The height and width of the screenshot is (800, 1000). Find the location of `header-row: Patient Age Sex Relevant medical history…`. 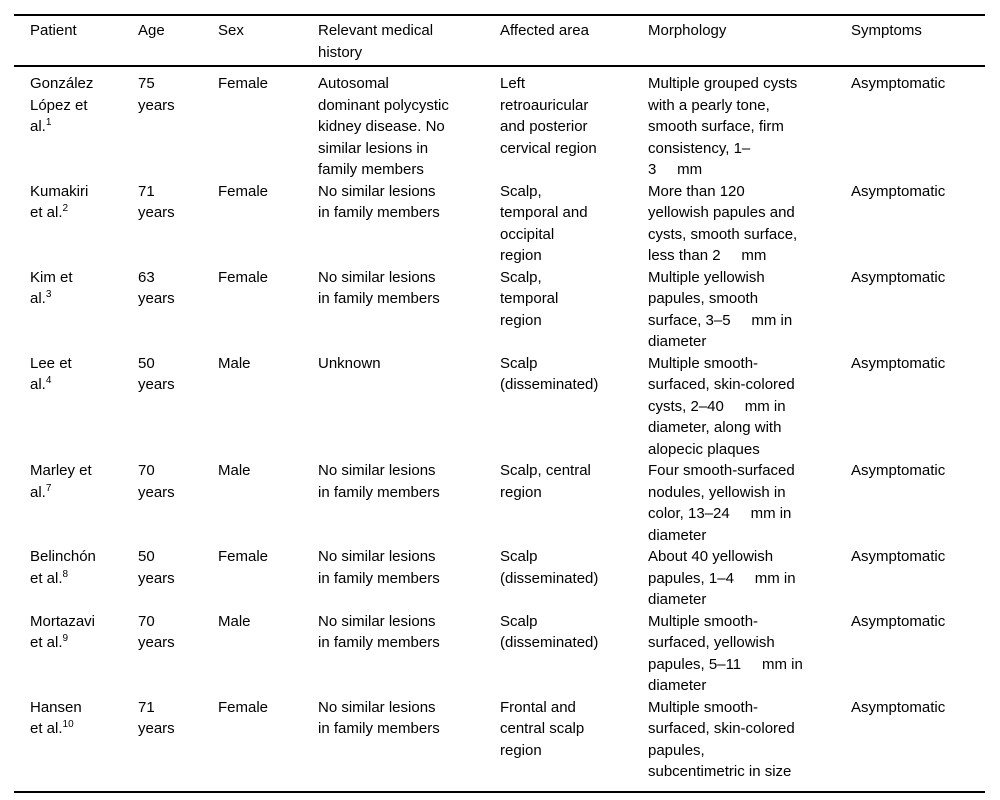

header-row: Patient Age Sex Relevant medical history… is located at coordinates (499, 41).